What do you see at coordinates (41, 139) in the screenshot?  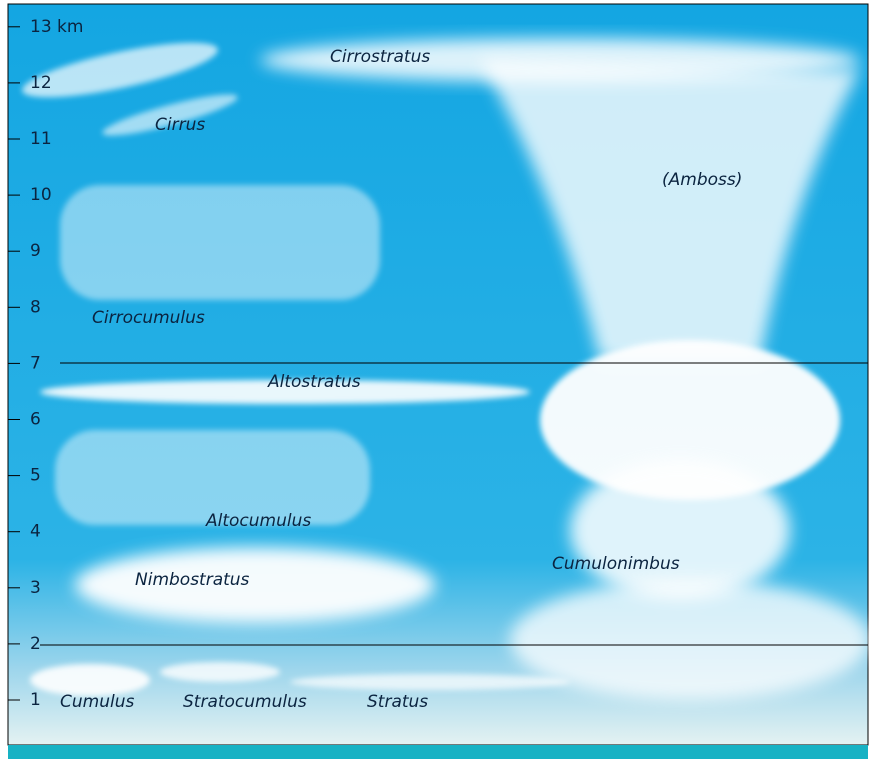 I see `tick-label: 11` at bounding box center [41, 139].